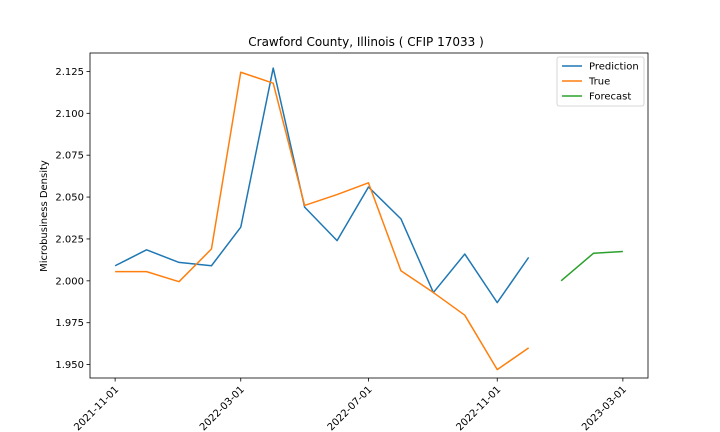 This screenshot has width=720, height=432. What do you see at coordinates (44, 216) in the screenshot?
I see `y-axis-label: Microbusiness Density` at bounding box center [44, 216].